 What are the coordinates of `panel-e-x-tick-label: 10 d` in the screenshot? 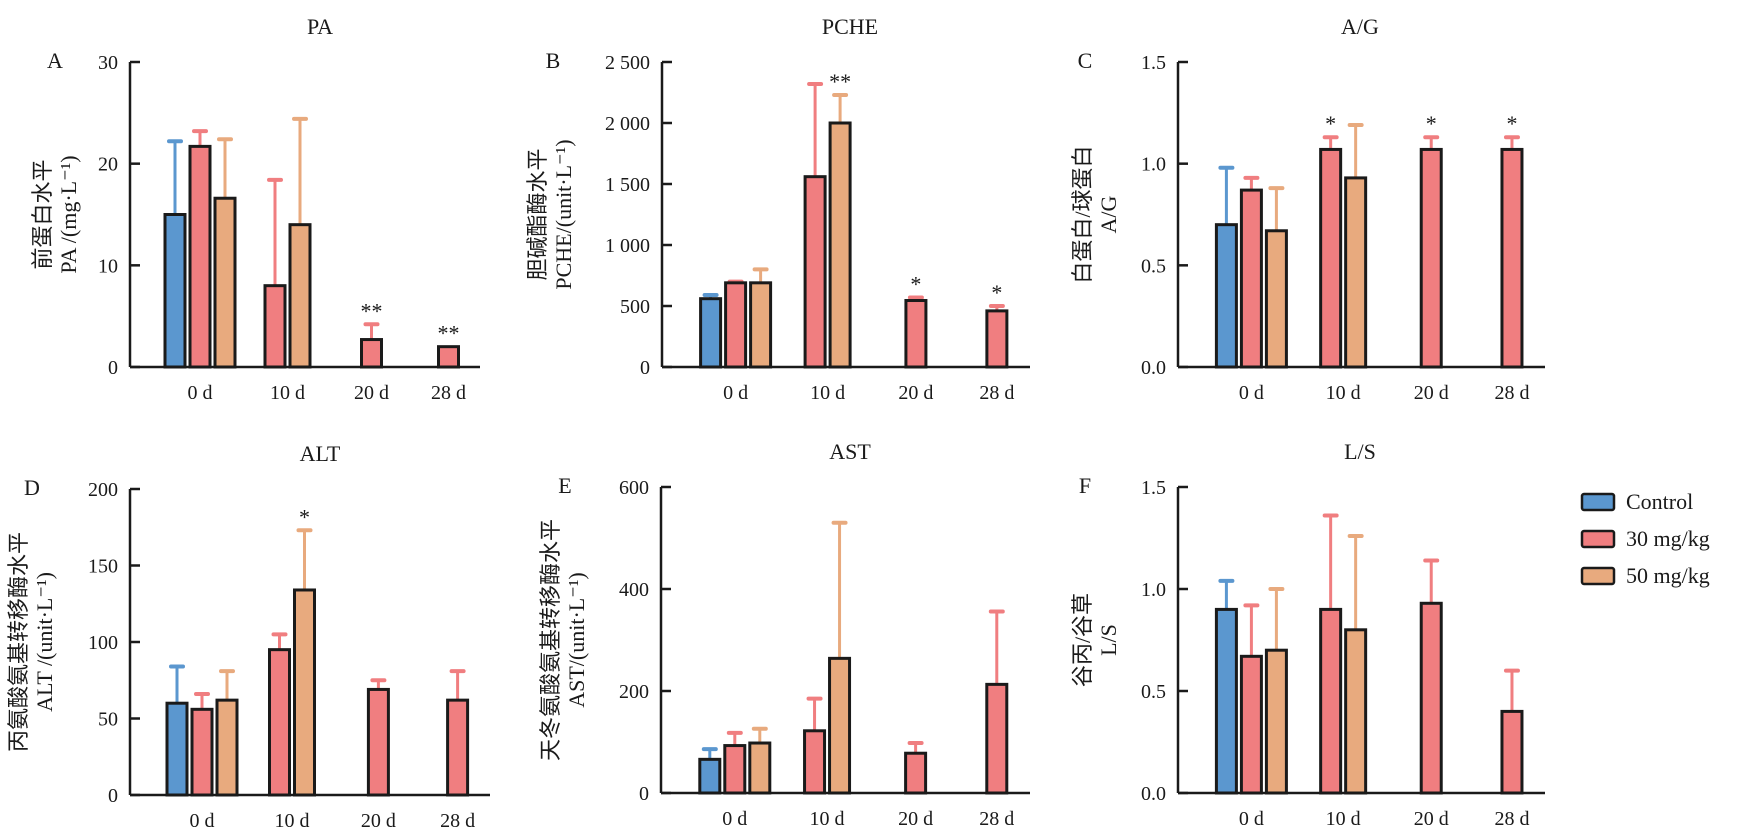 It's located at (827, 819).